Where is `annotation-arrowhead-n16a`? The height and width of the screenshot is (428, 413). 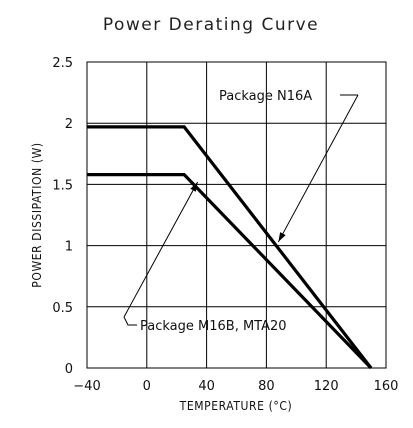
annotation-arrowhead-n16a is located at coordinates (282, 237).